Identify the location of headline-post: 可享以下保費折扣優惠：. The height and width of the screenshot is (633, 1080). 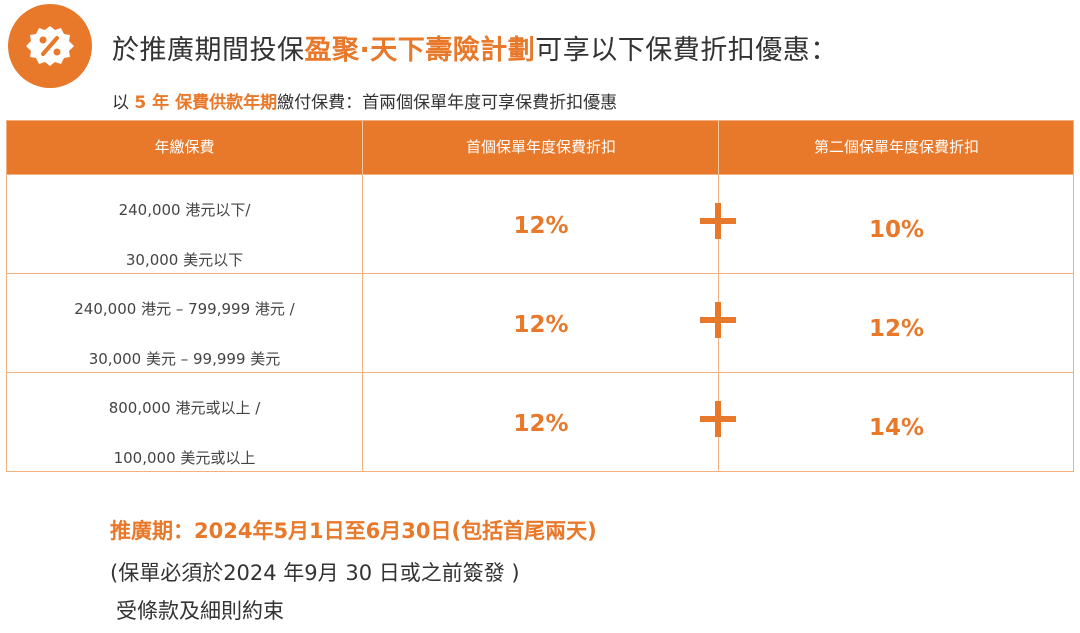
(686, 50).